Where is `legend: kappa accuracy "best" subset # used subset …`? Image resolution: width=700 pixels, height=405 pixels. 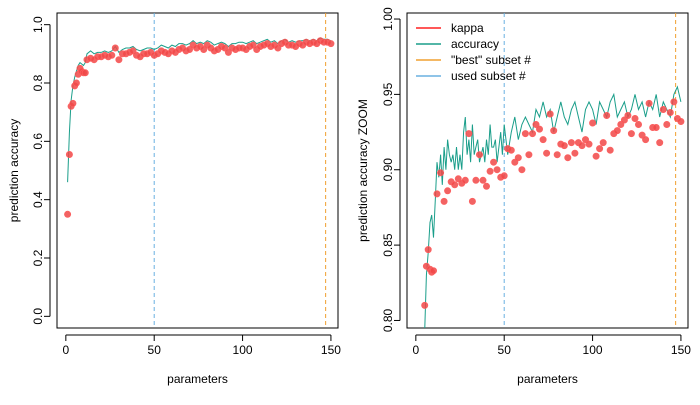 legend: kappa accuracy "best" subset # used subset … is located at coordinates (473, 52).